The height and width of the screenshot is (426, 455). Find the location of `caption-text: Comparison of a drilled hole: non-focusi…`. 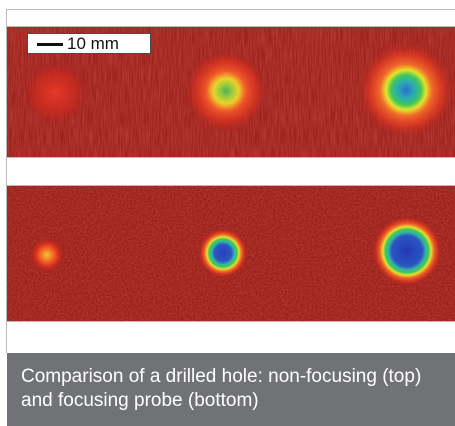

caption-text: Comparison of a drilled hole: non-focusi… is located at coordinates (221, 388).